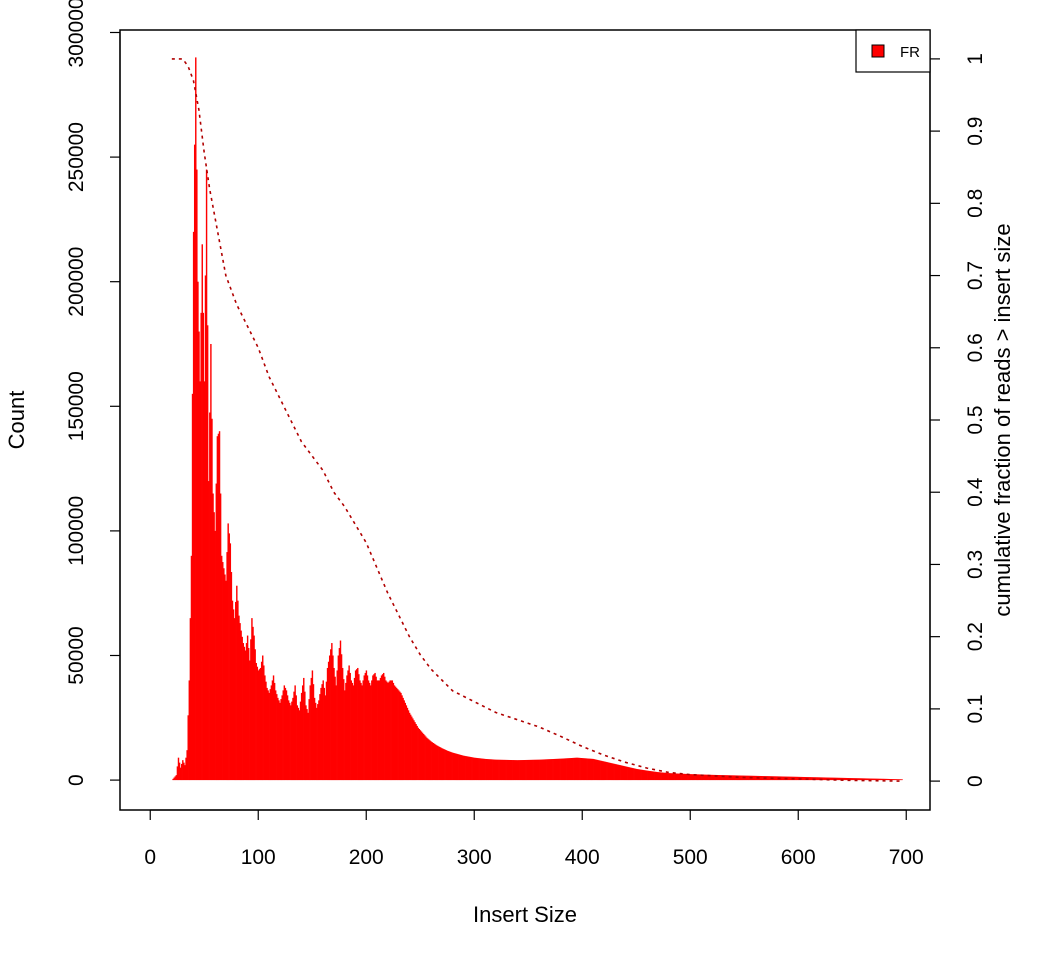 The image size is (1050, 960). What do you see at coordinates (76, 531) in the screenshot?
I see `y-tick-label: 100000` at bounding box center [76, 531].